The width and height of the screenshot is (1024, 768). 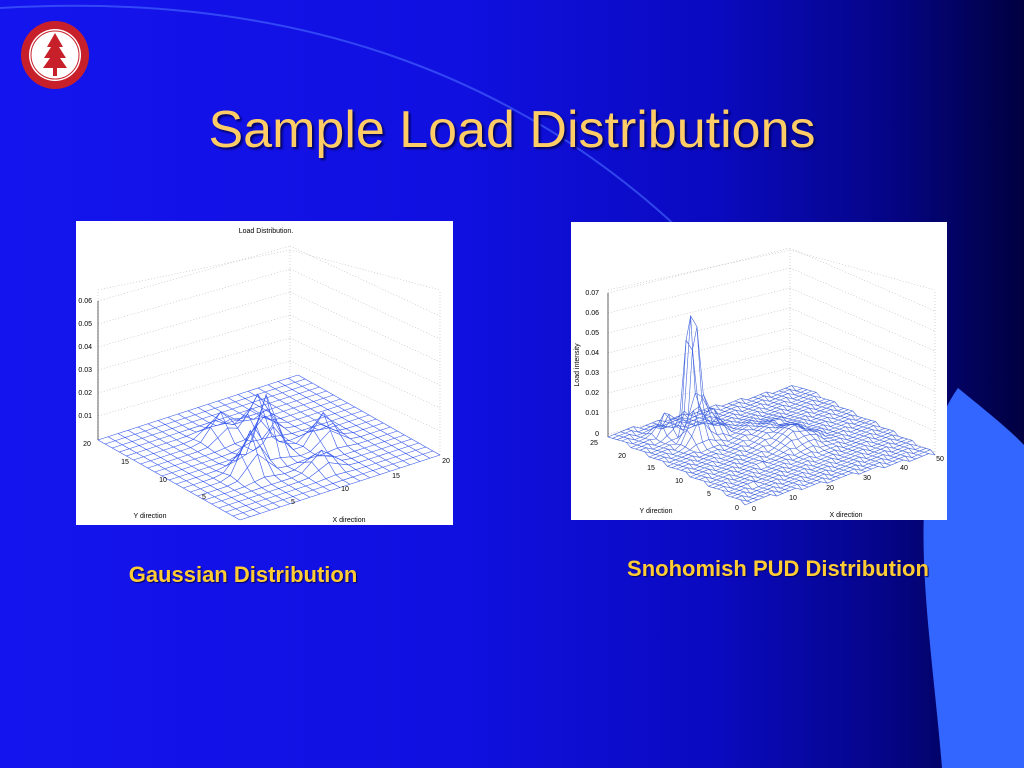 I want to click on x-tick-label: 15, so click(x=396, y=476).